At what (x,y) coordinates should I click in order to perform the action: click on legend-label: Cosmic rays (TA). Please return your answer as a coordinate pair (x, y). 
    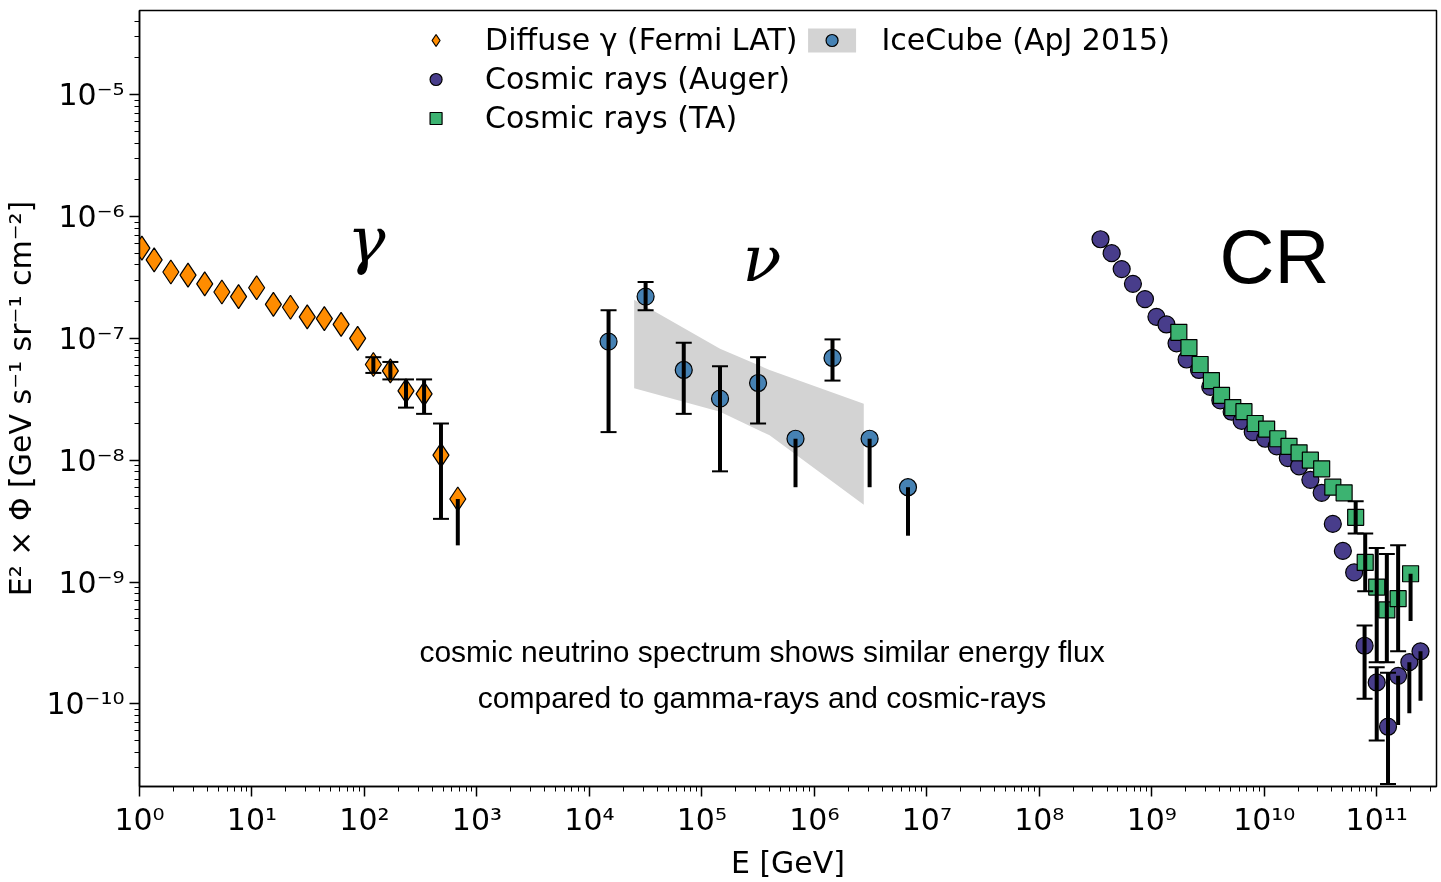
    Looking at the image, I should click on (611, 117).